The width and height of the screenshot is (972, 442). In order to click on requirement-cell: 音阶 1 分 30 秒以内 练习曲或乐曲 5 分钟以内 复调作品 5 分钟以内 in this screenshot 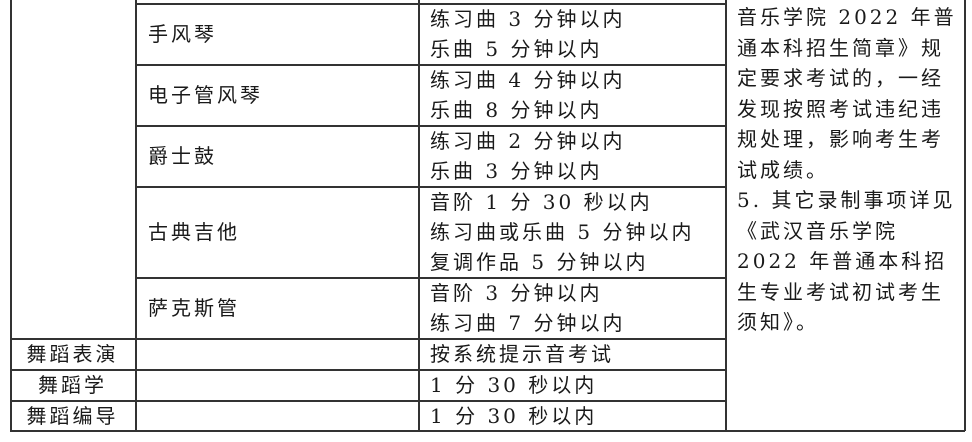, I will do `click(562, 232)`.